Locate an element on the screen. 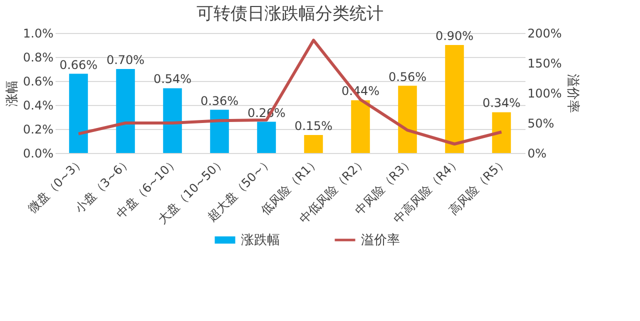 This screenshot has width=640, height=321. y2-tick-label: 200% is located at coordinates (545, 33).